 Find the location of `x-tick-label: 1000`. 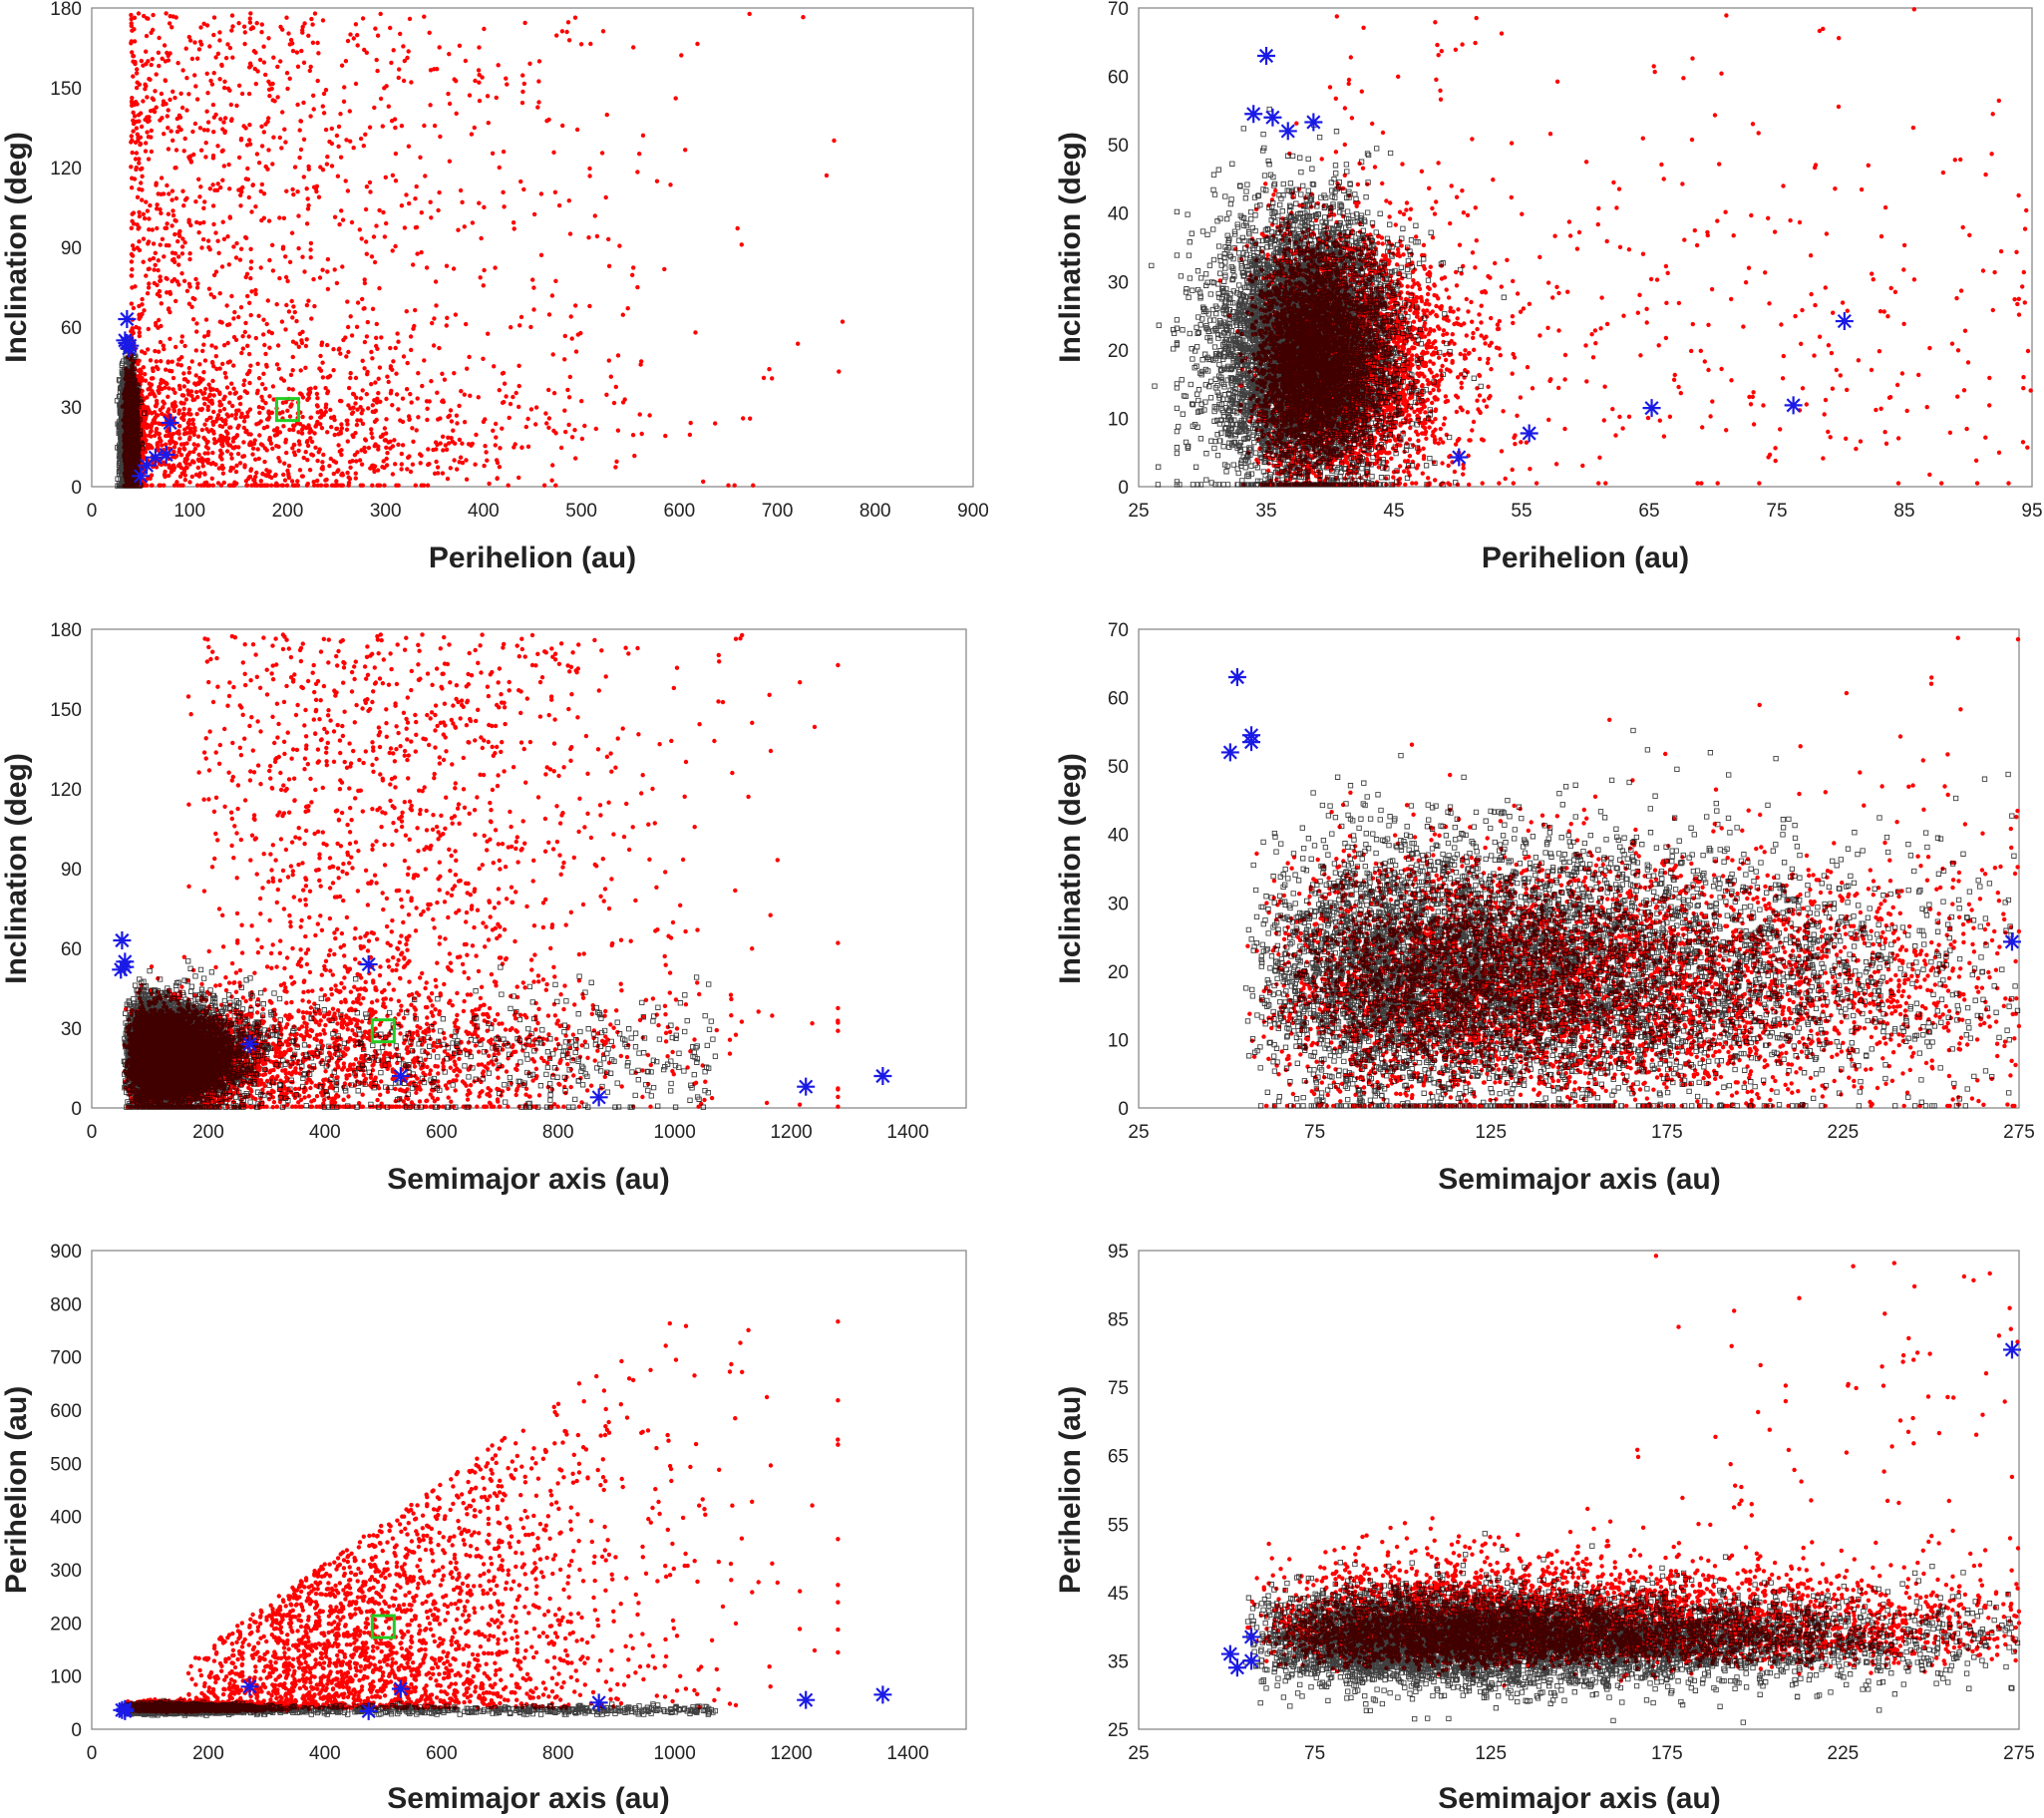

x-tick-label: 1000 is located at coordinates (675, 1754).